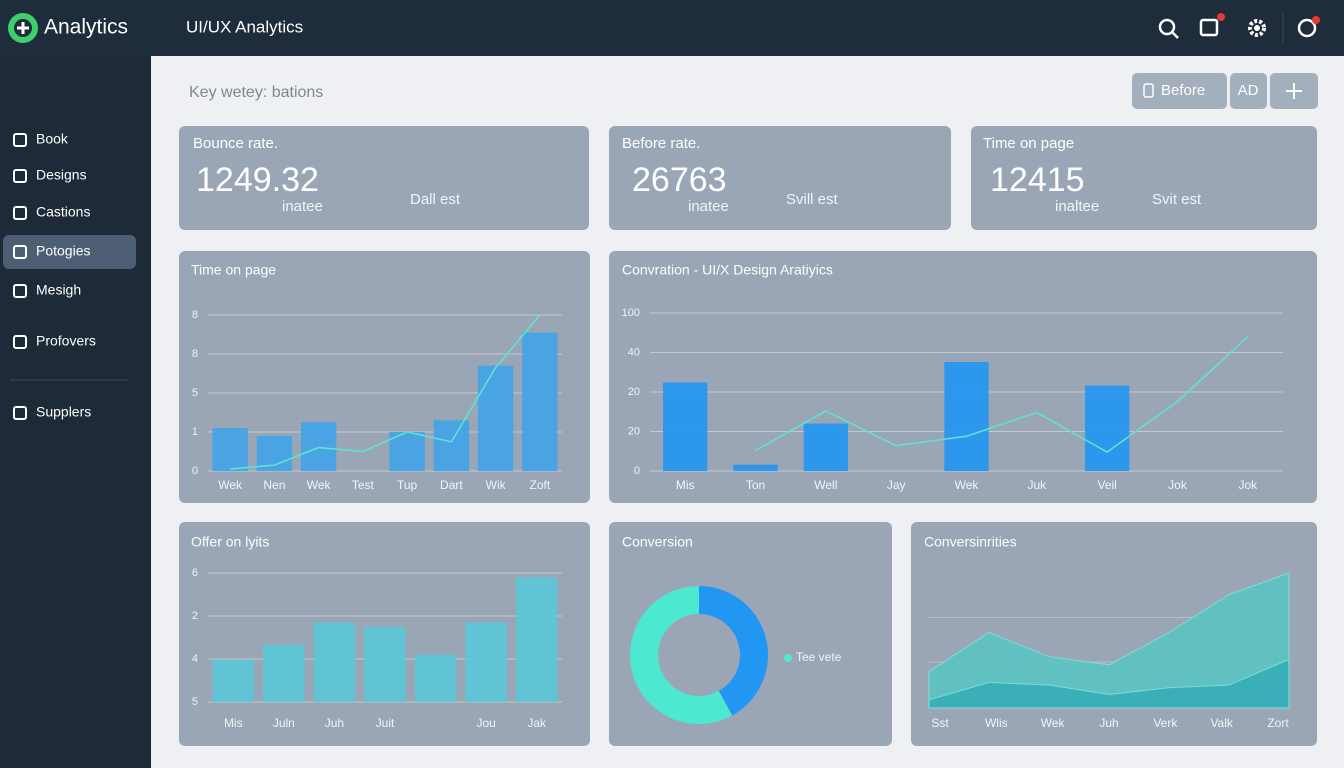 This screenshot has width=1344, height=768. I want to click on ad-button: AD, so click(1248, 91).